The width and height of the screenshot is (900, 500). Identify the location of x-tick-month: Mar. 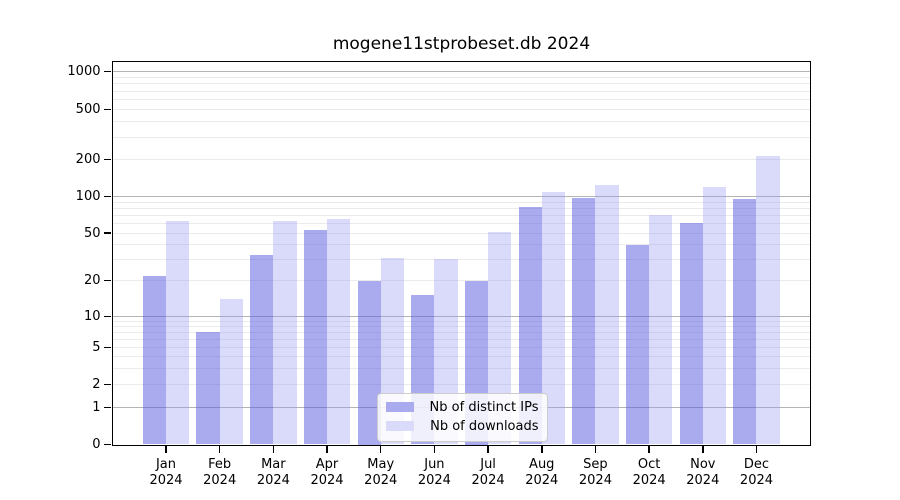
(273, 464).